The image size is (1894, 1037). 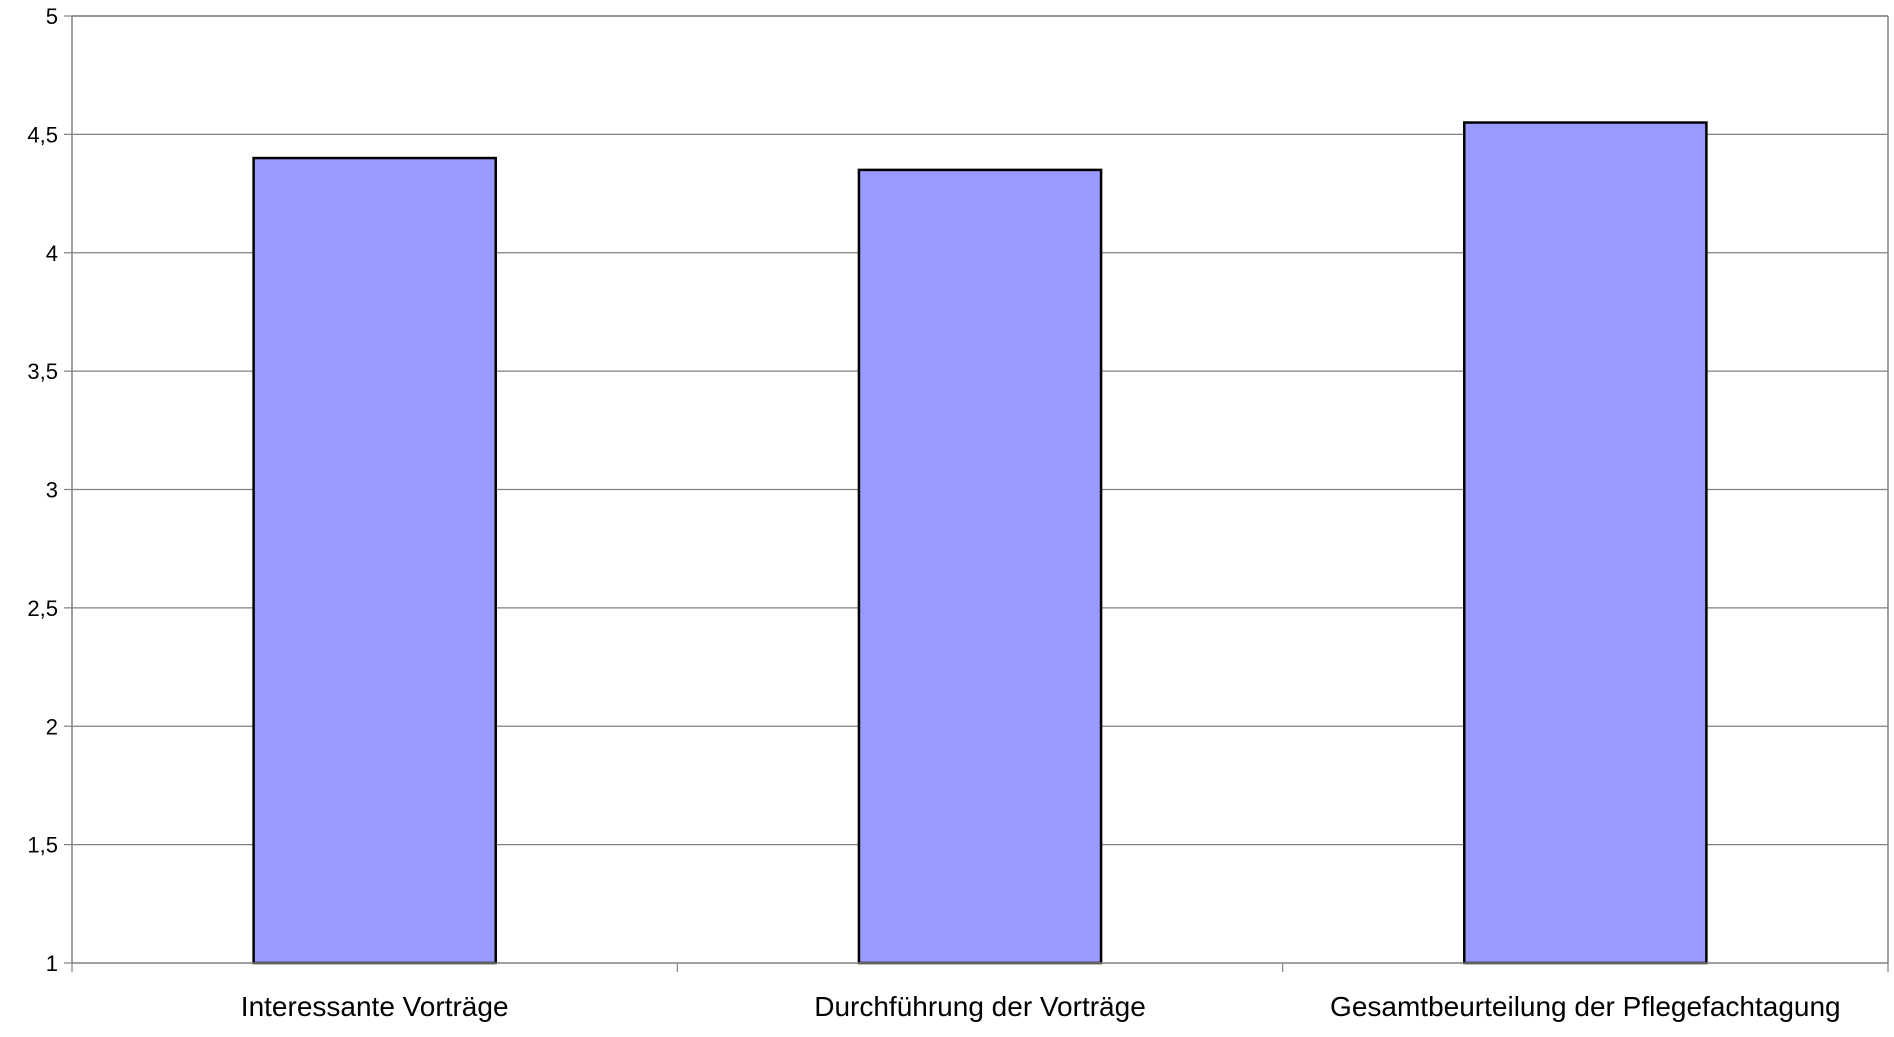 What do you see at coordinates (42, 608) in the screenshot?
I see `y-tick-label: 2,5` at bounding box center [42, 608].